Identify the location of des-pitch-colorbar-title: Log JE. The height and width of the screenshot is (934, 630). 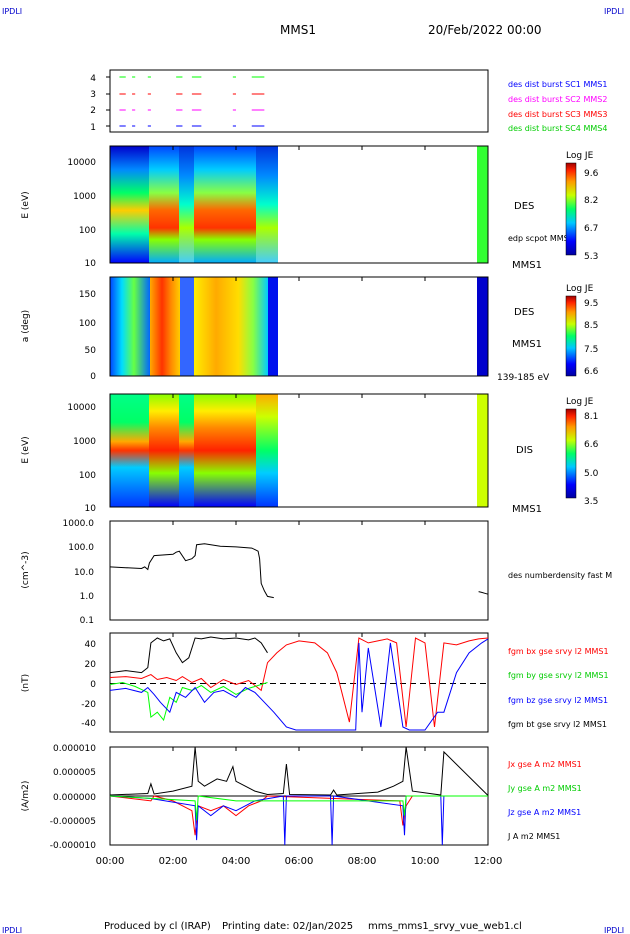
(580, 289).